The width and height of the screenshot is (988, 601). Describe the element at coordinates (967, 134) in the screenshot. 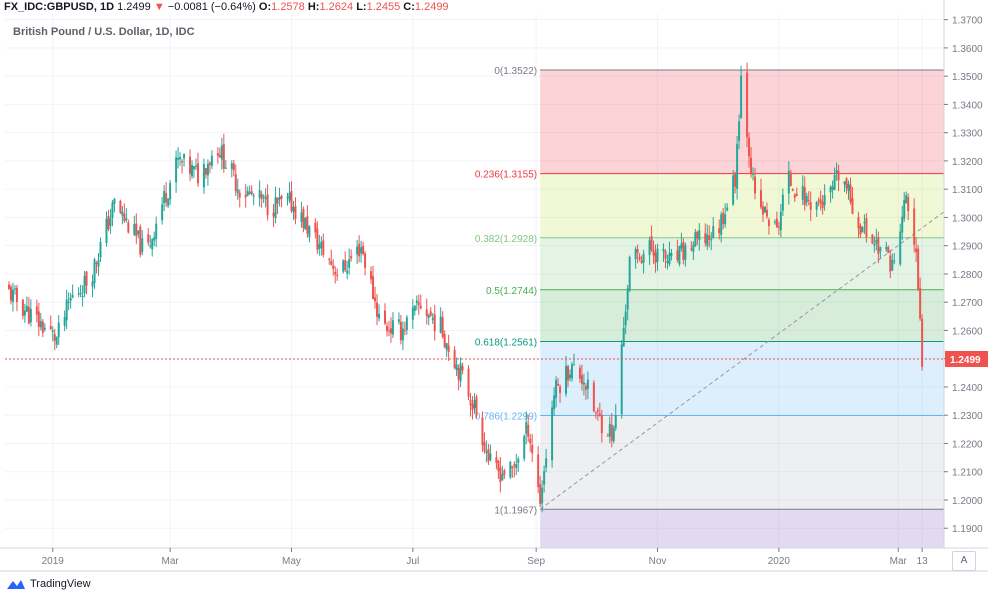

I see `y-tick-label: 1.3300` at that location.